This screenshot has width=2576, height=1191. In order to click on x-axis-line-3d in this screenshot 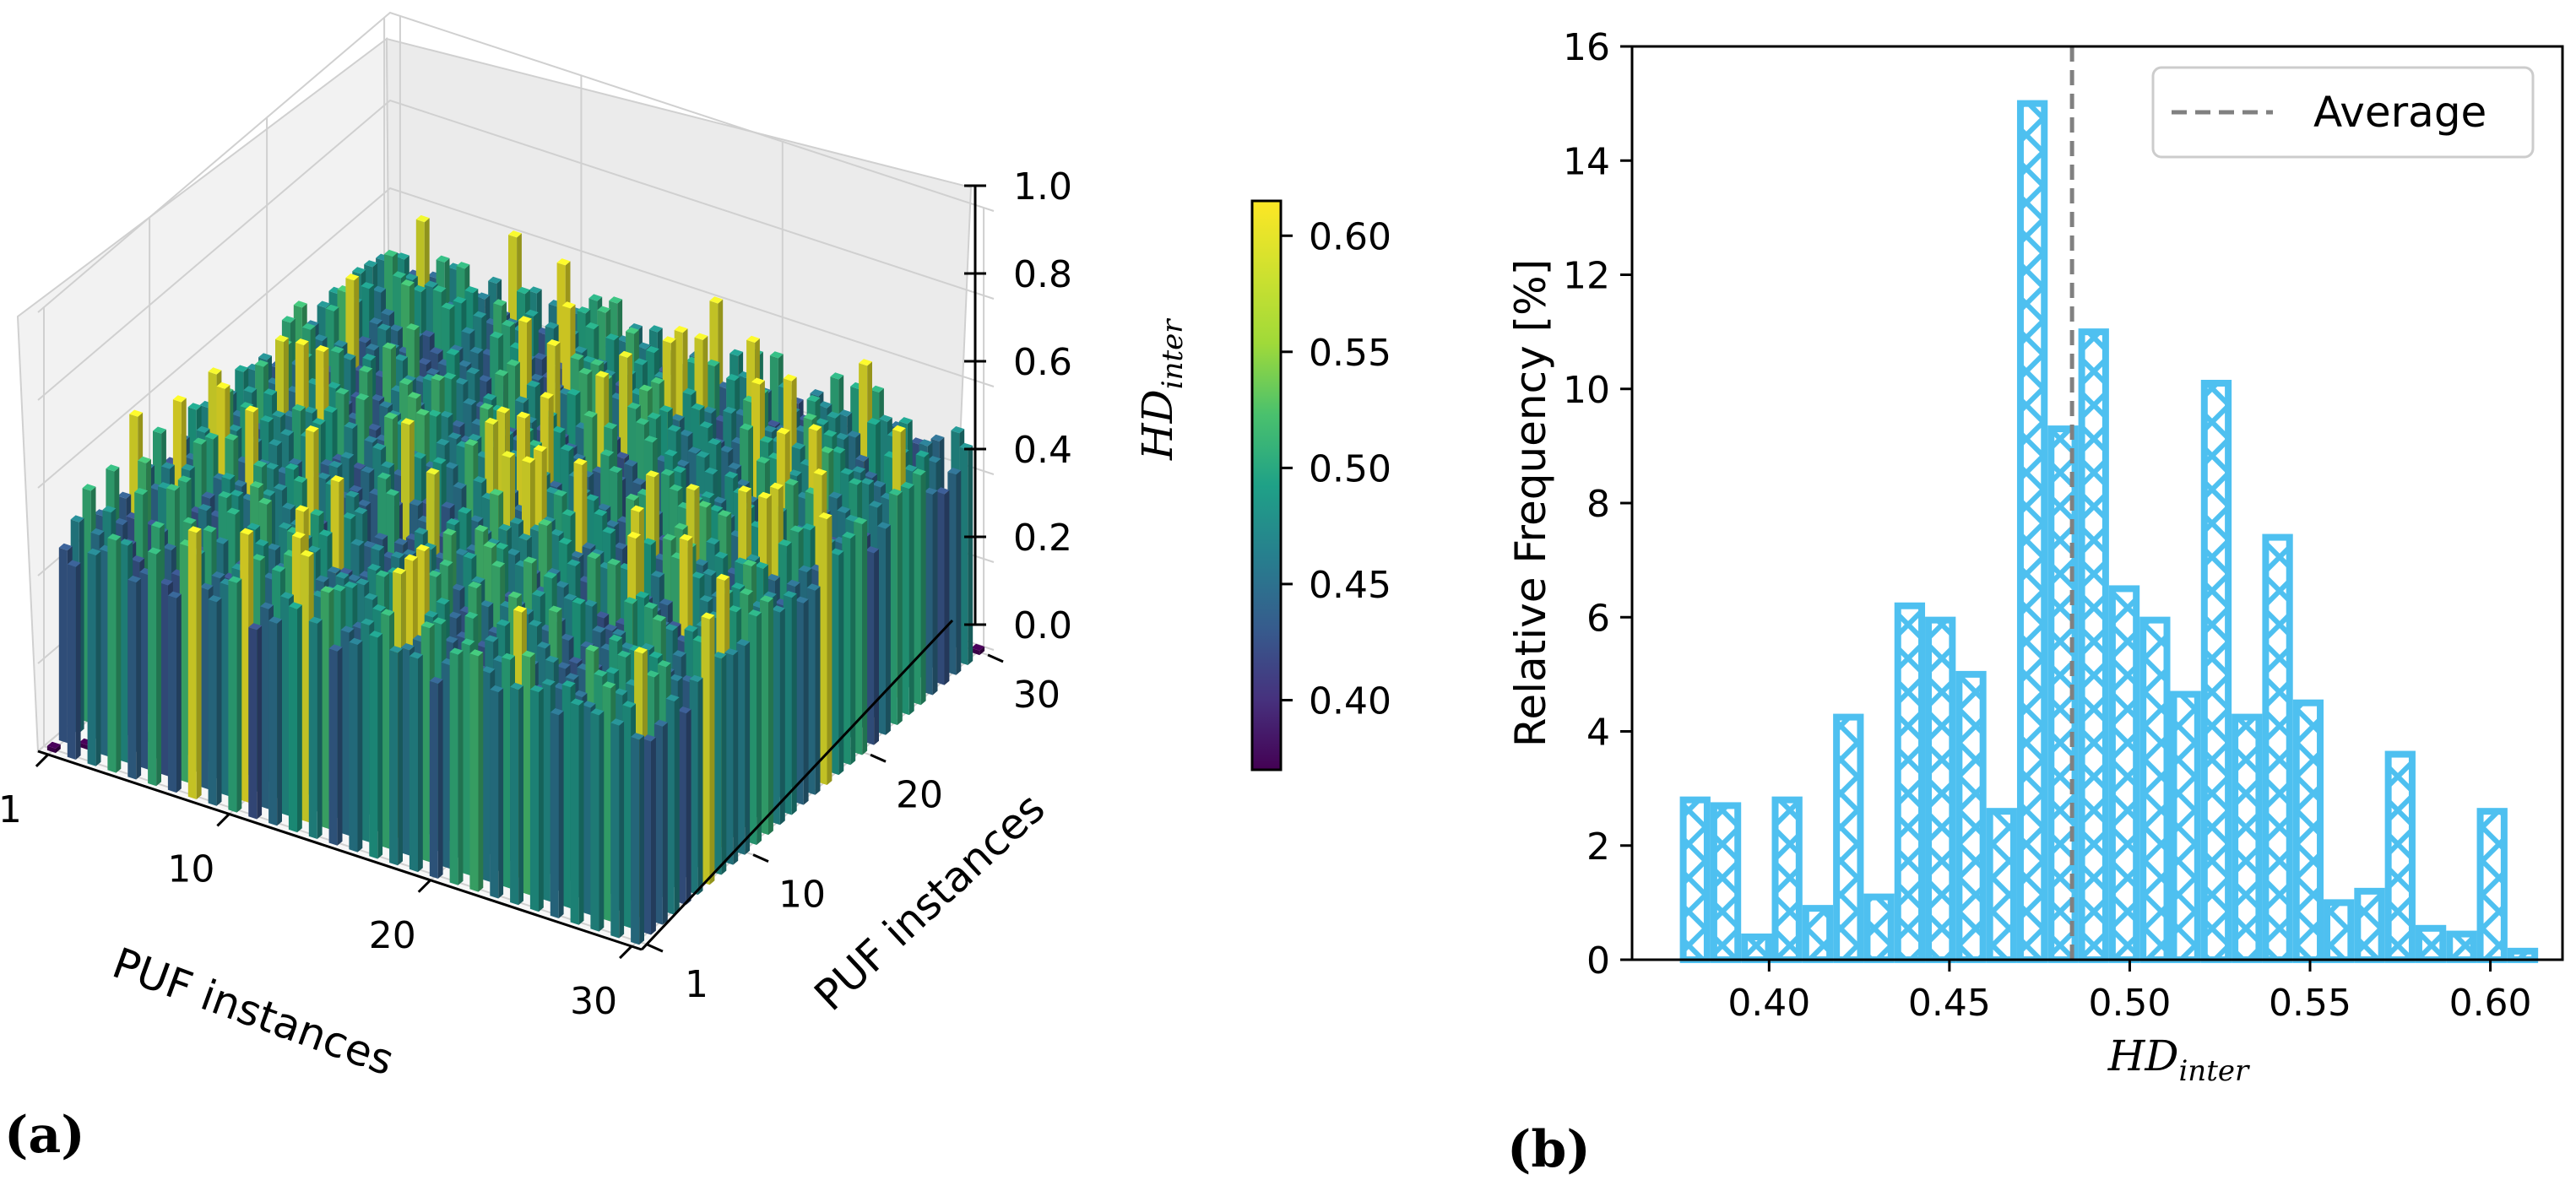, I will do `click(340, 850)`.